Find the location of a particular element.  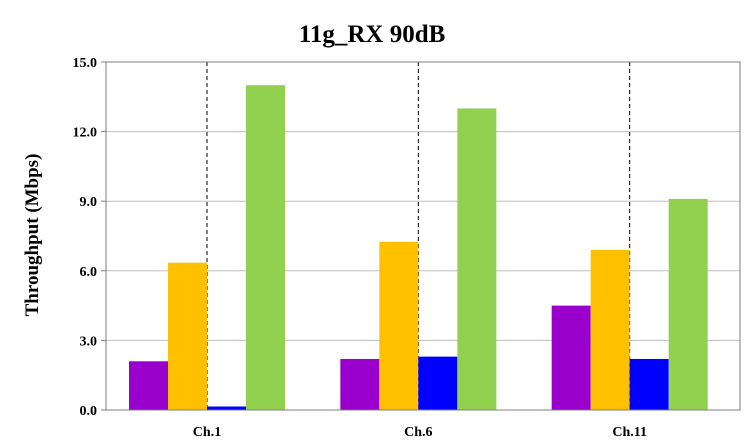

chart-title: 11g_RX 90dB is located at coordinates (372, 34).